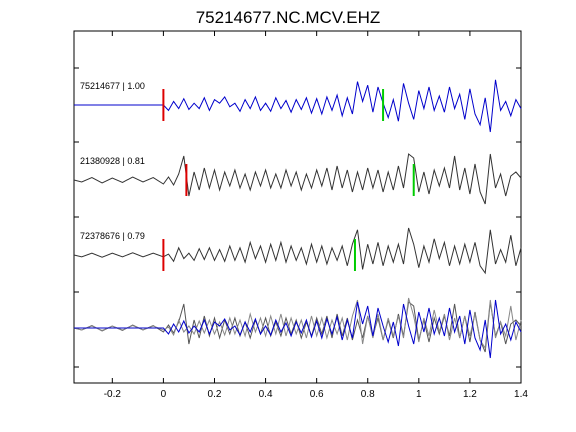 The image size is (576, 432). Describe the element at coordinates (215, 394) in the screenshot. I see `x-tick-label: 0.2` at that location.